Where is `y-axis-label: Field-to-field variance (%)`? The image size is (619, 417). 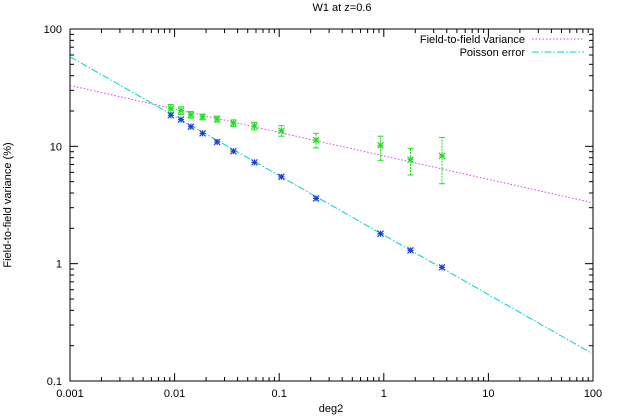 y-axis-label: Field-to-field variance (%) is located at coordinates (8, 204).